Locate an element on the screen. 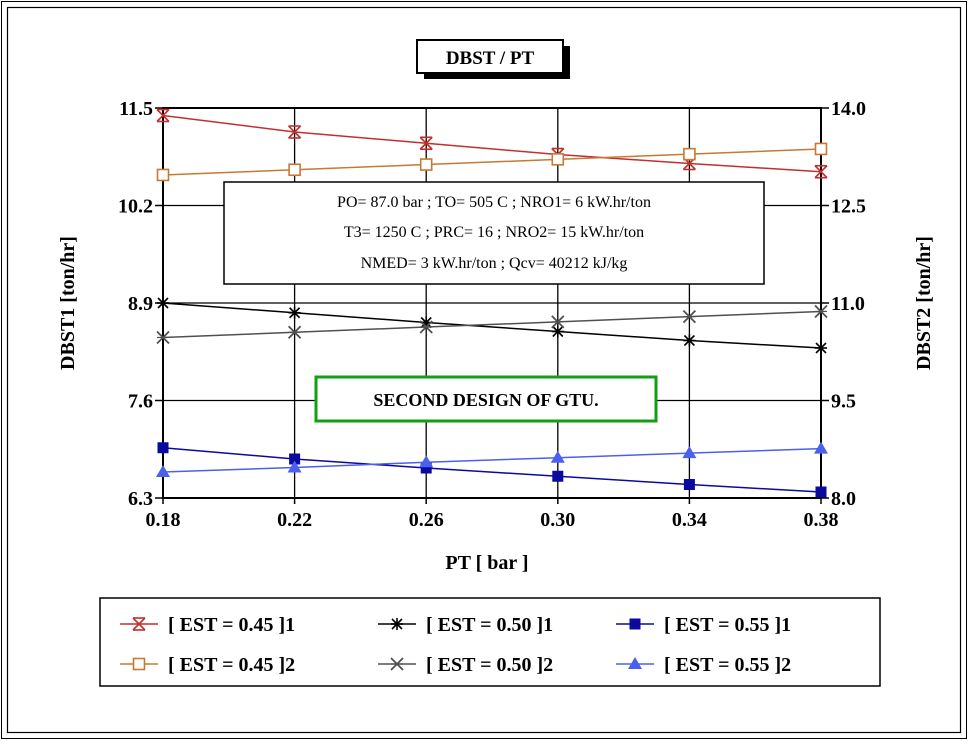  y-left-tick-label: 7.6 is located at coordinates (140, 402).